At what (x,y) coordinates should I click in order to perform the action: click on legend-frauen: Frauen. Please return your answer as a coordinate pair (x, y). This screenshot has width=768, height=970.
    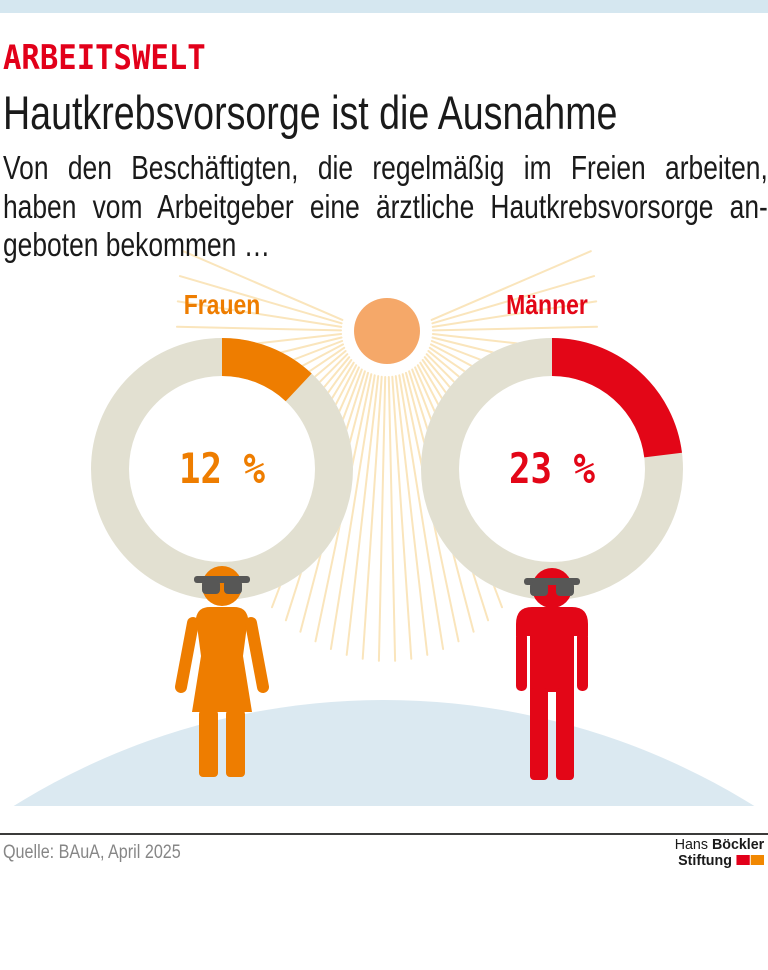
    Looking at the image, I should click on (222, 304).